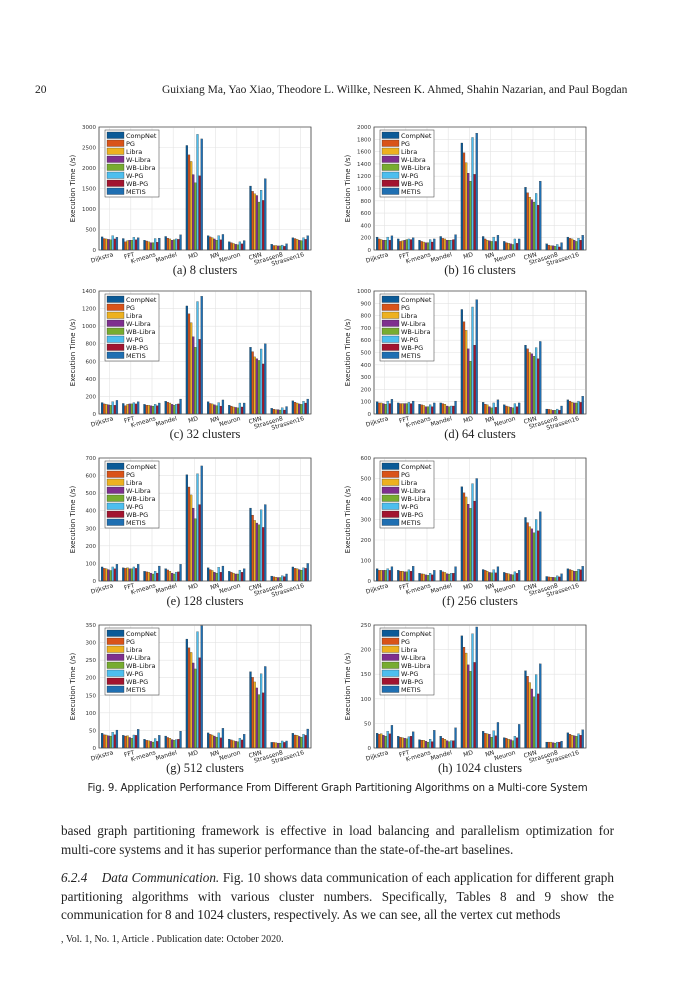 This screenshot has height=1000, width=675. Describe the element at coordinates (364, 165) in the screenshot. I see `y-tick-label: 1400` at that location.